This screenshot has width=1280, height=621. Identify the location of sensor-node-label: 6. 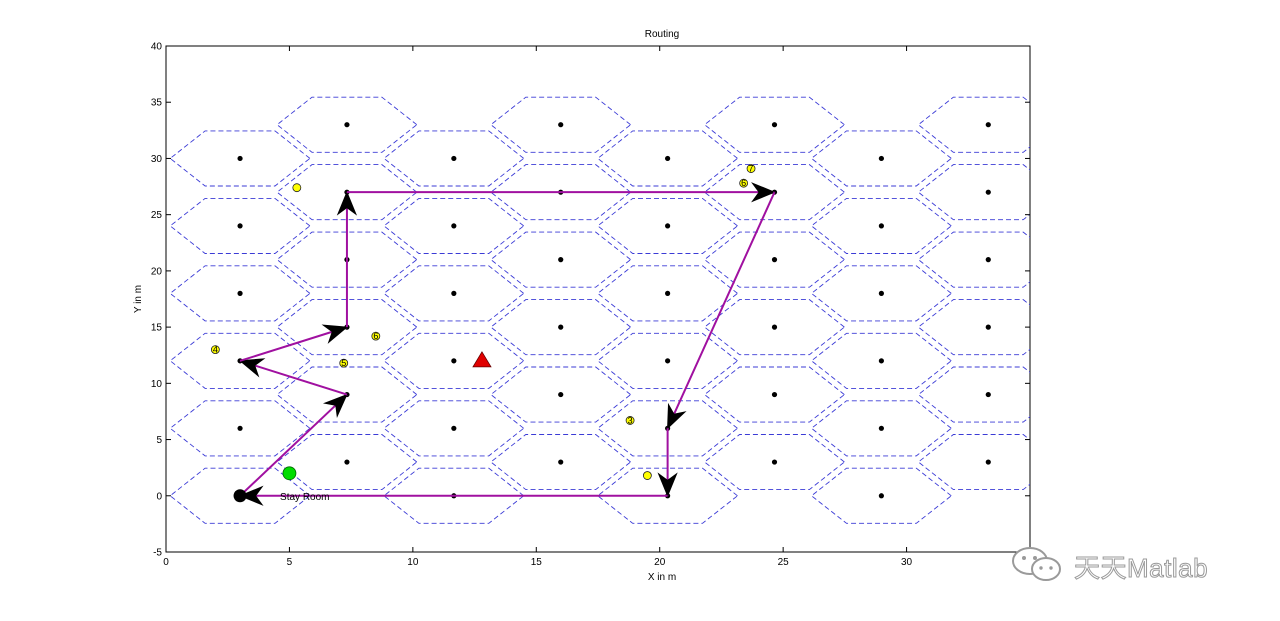
(375, 336).